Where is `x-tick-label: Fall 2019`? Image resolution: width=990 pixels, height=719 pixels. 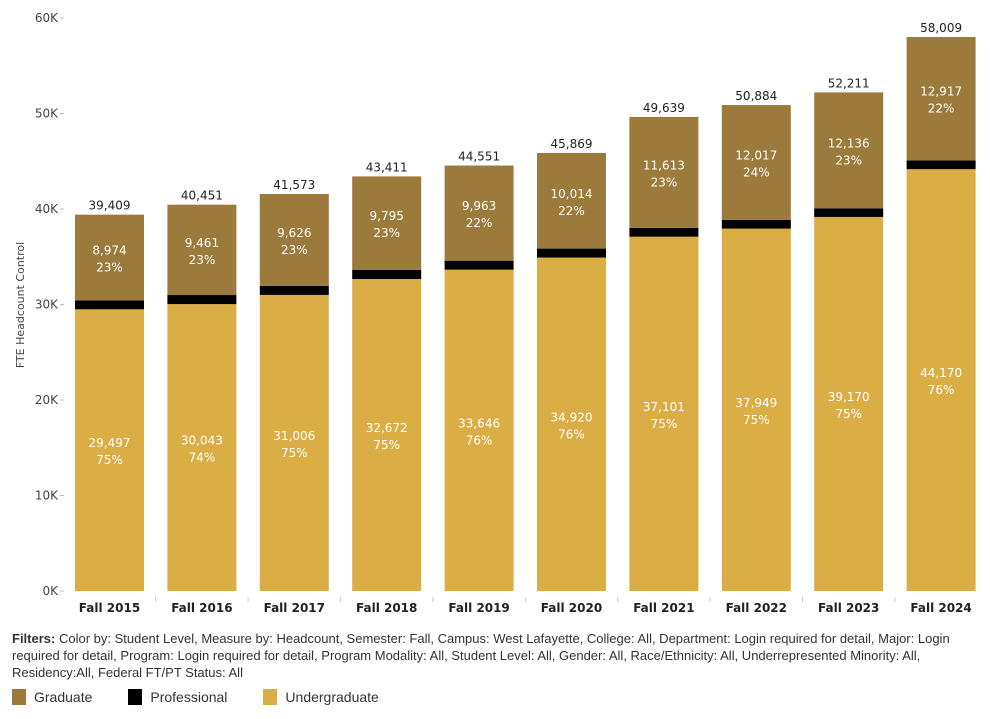
x-tick-label: Fall 2019 is located at coordinates (478, 608).